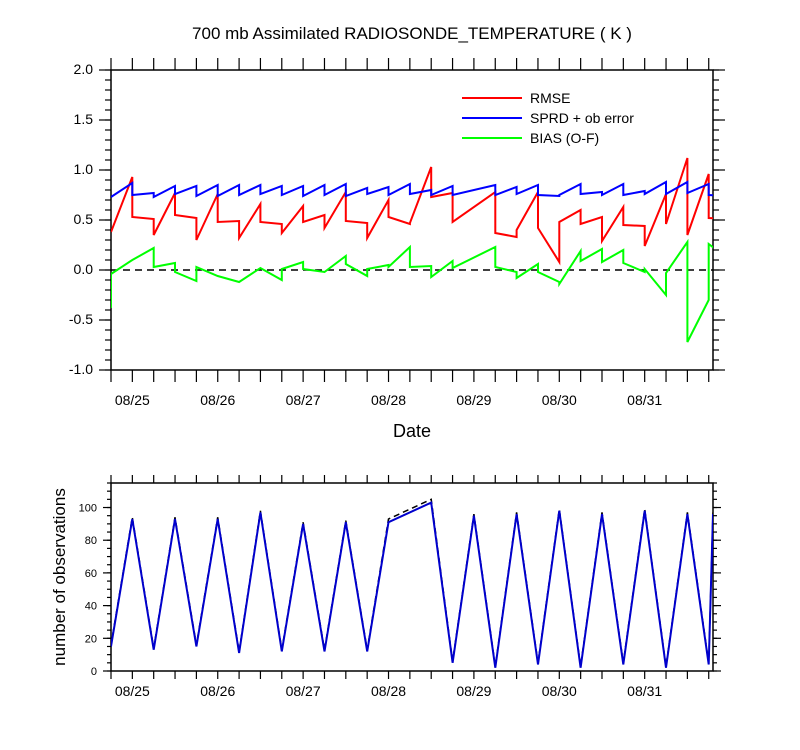 The width and height of the screenshot is (800, 750). What do you see at coordinates (91, 607) in the screenshot?
I see `y-tick-label: 40` at bounding box center [91, 607].